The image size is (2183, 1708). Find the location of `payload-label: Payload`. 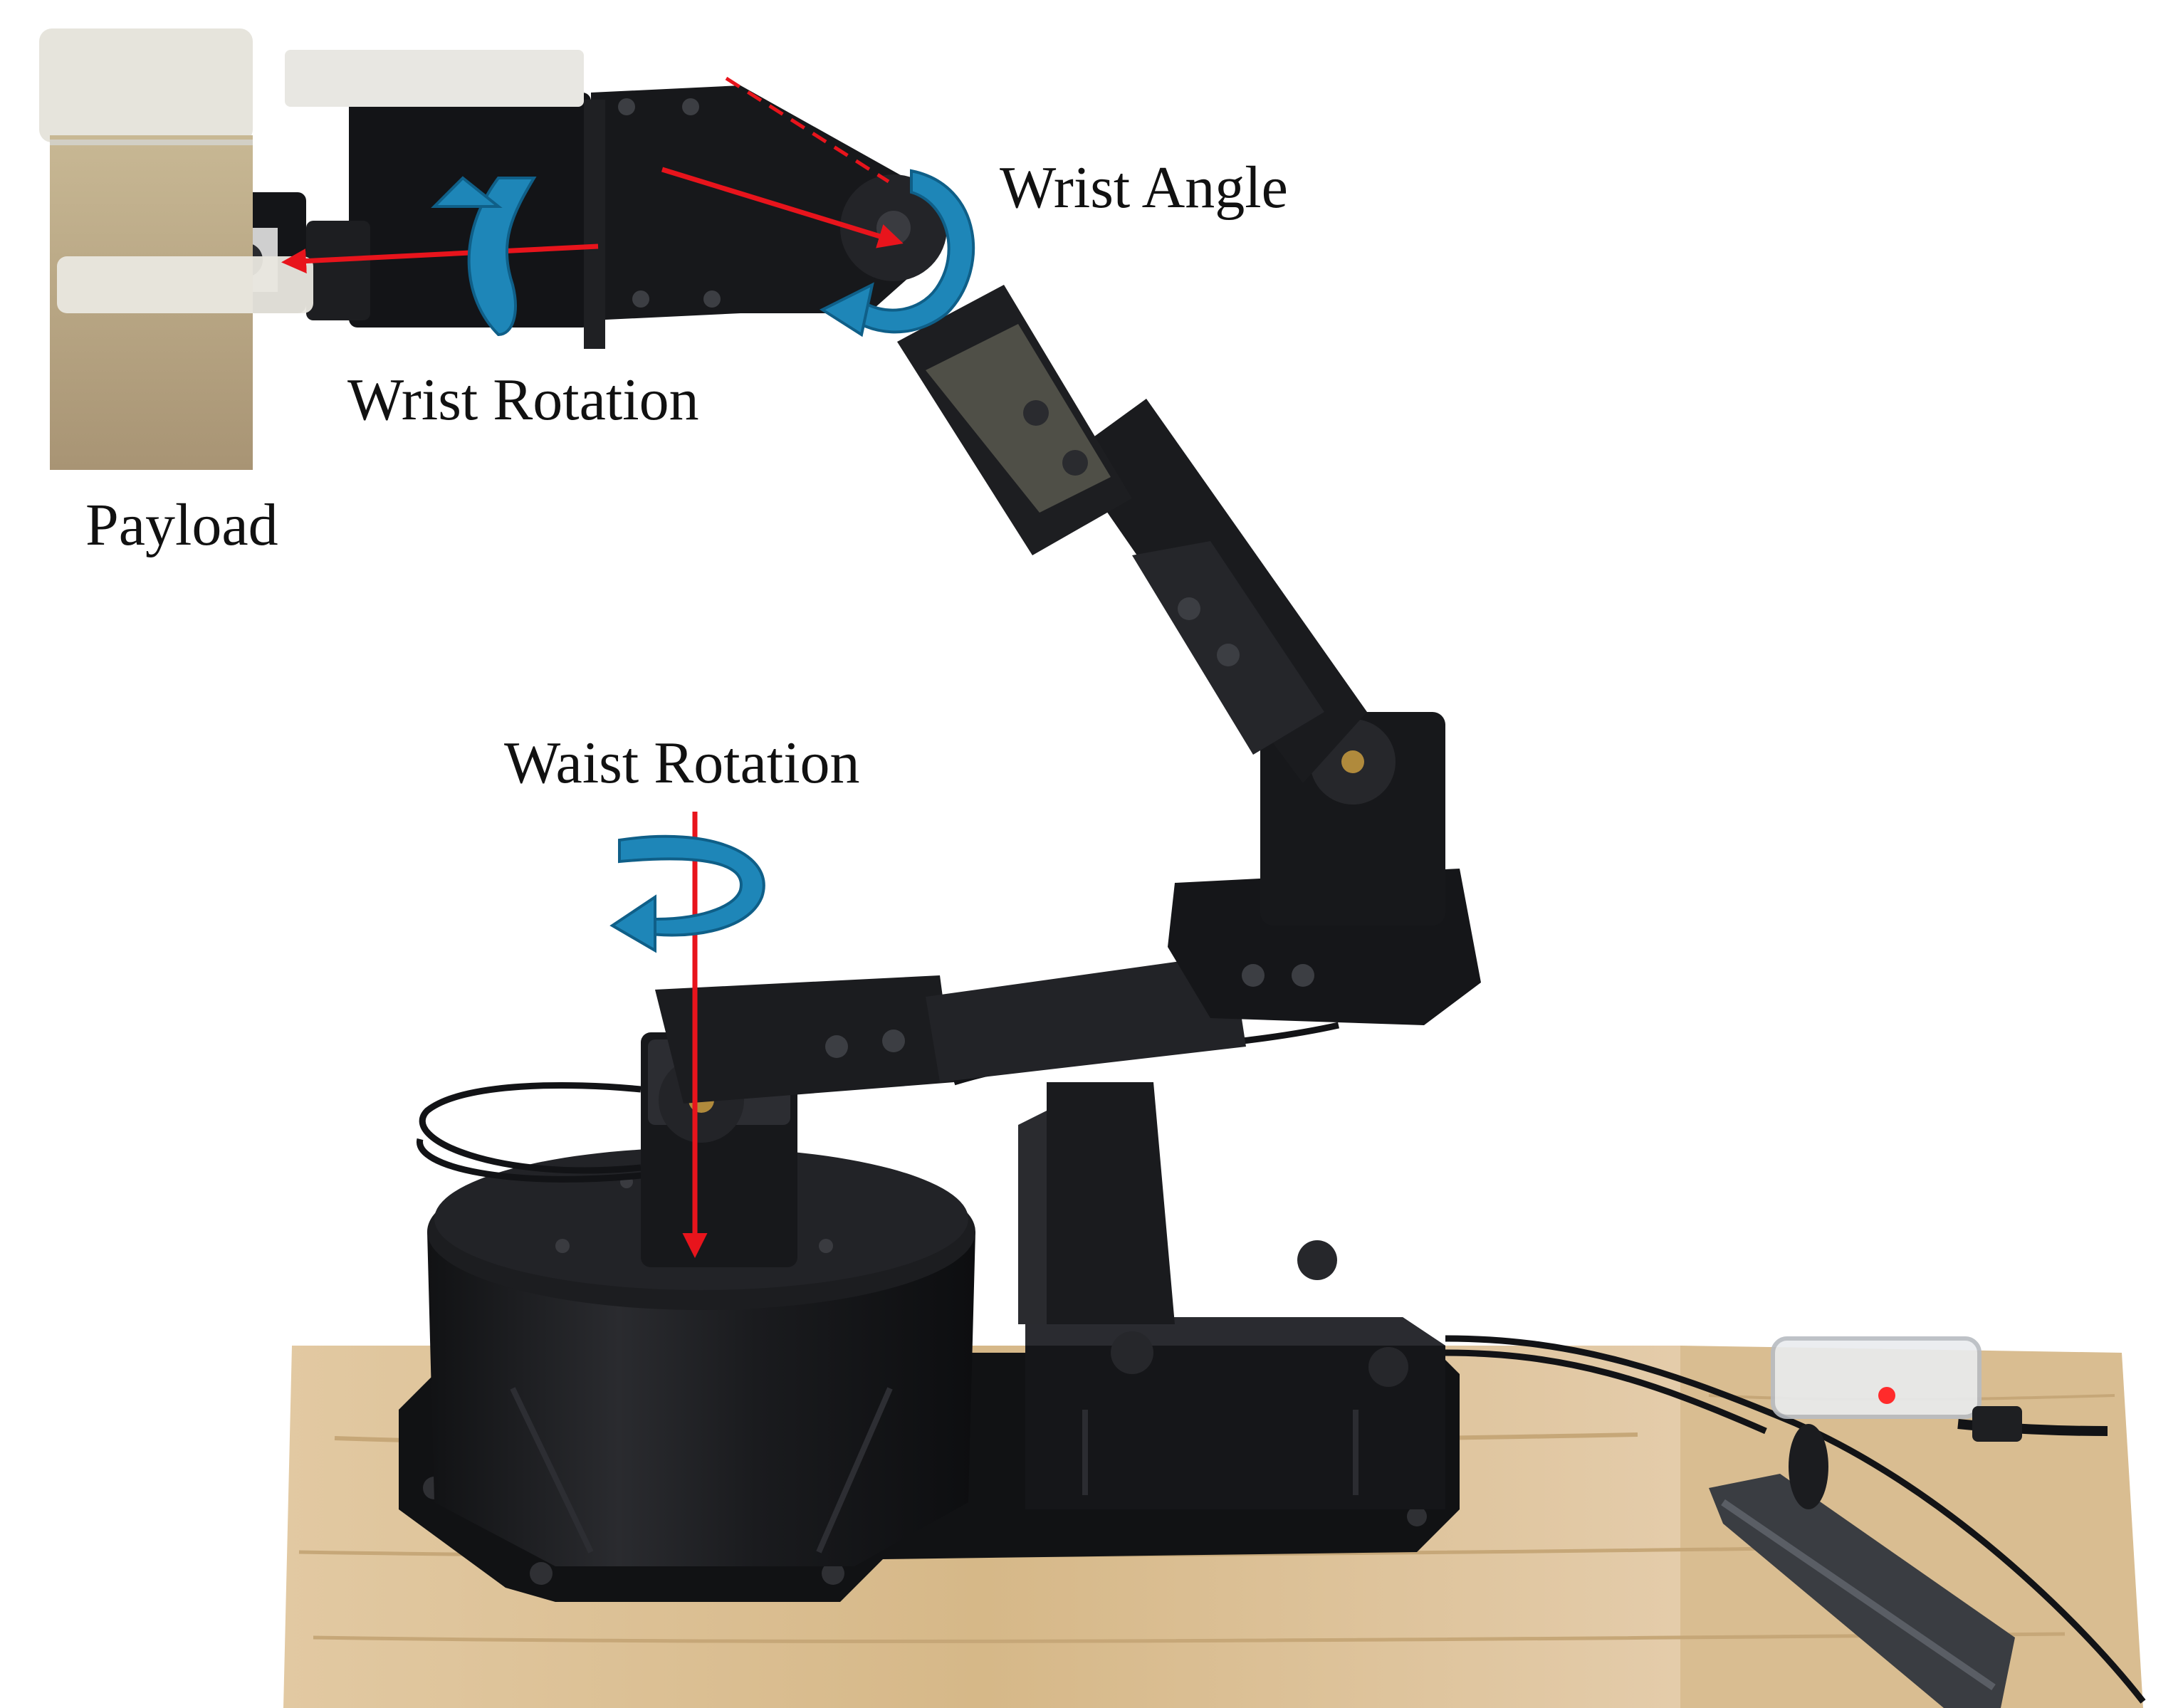

payload-label: Payload is located at coordinates (182, 525).